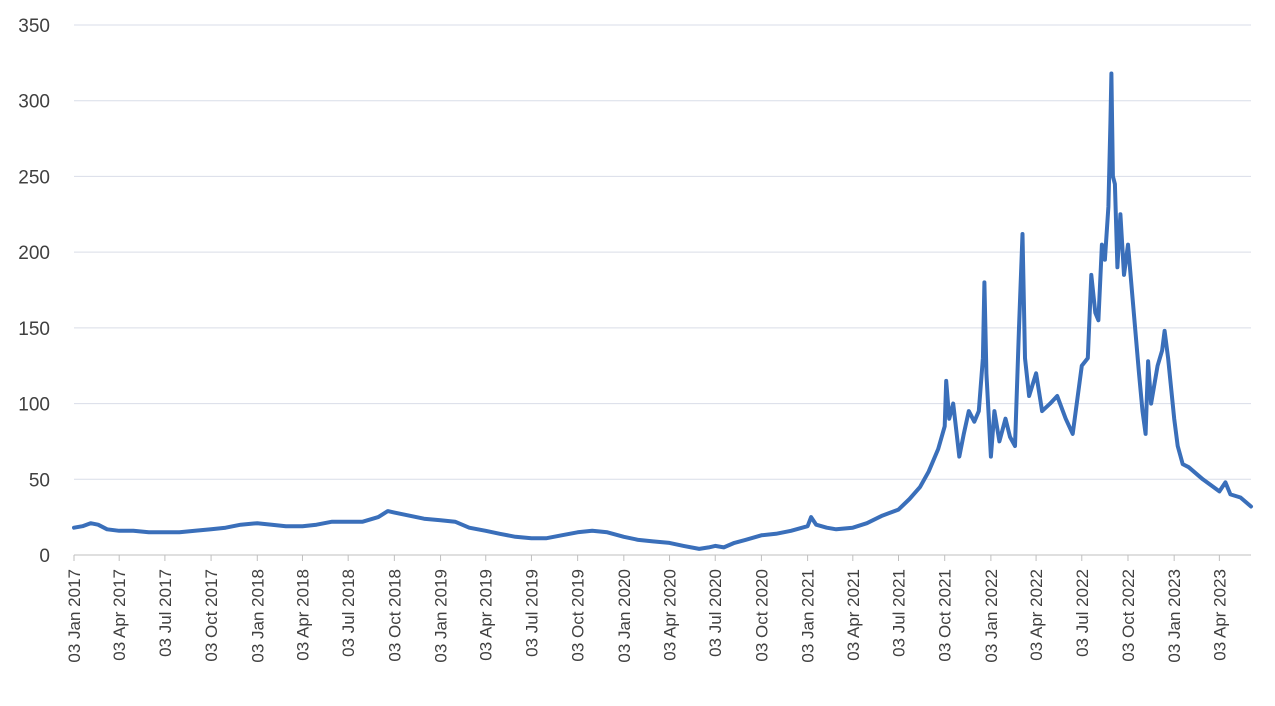 The image size is (1275, 706). I want to click on x-tick-label: 03 Jan 2019, so click(441, 616).